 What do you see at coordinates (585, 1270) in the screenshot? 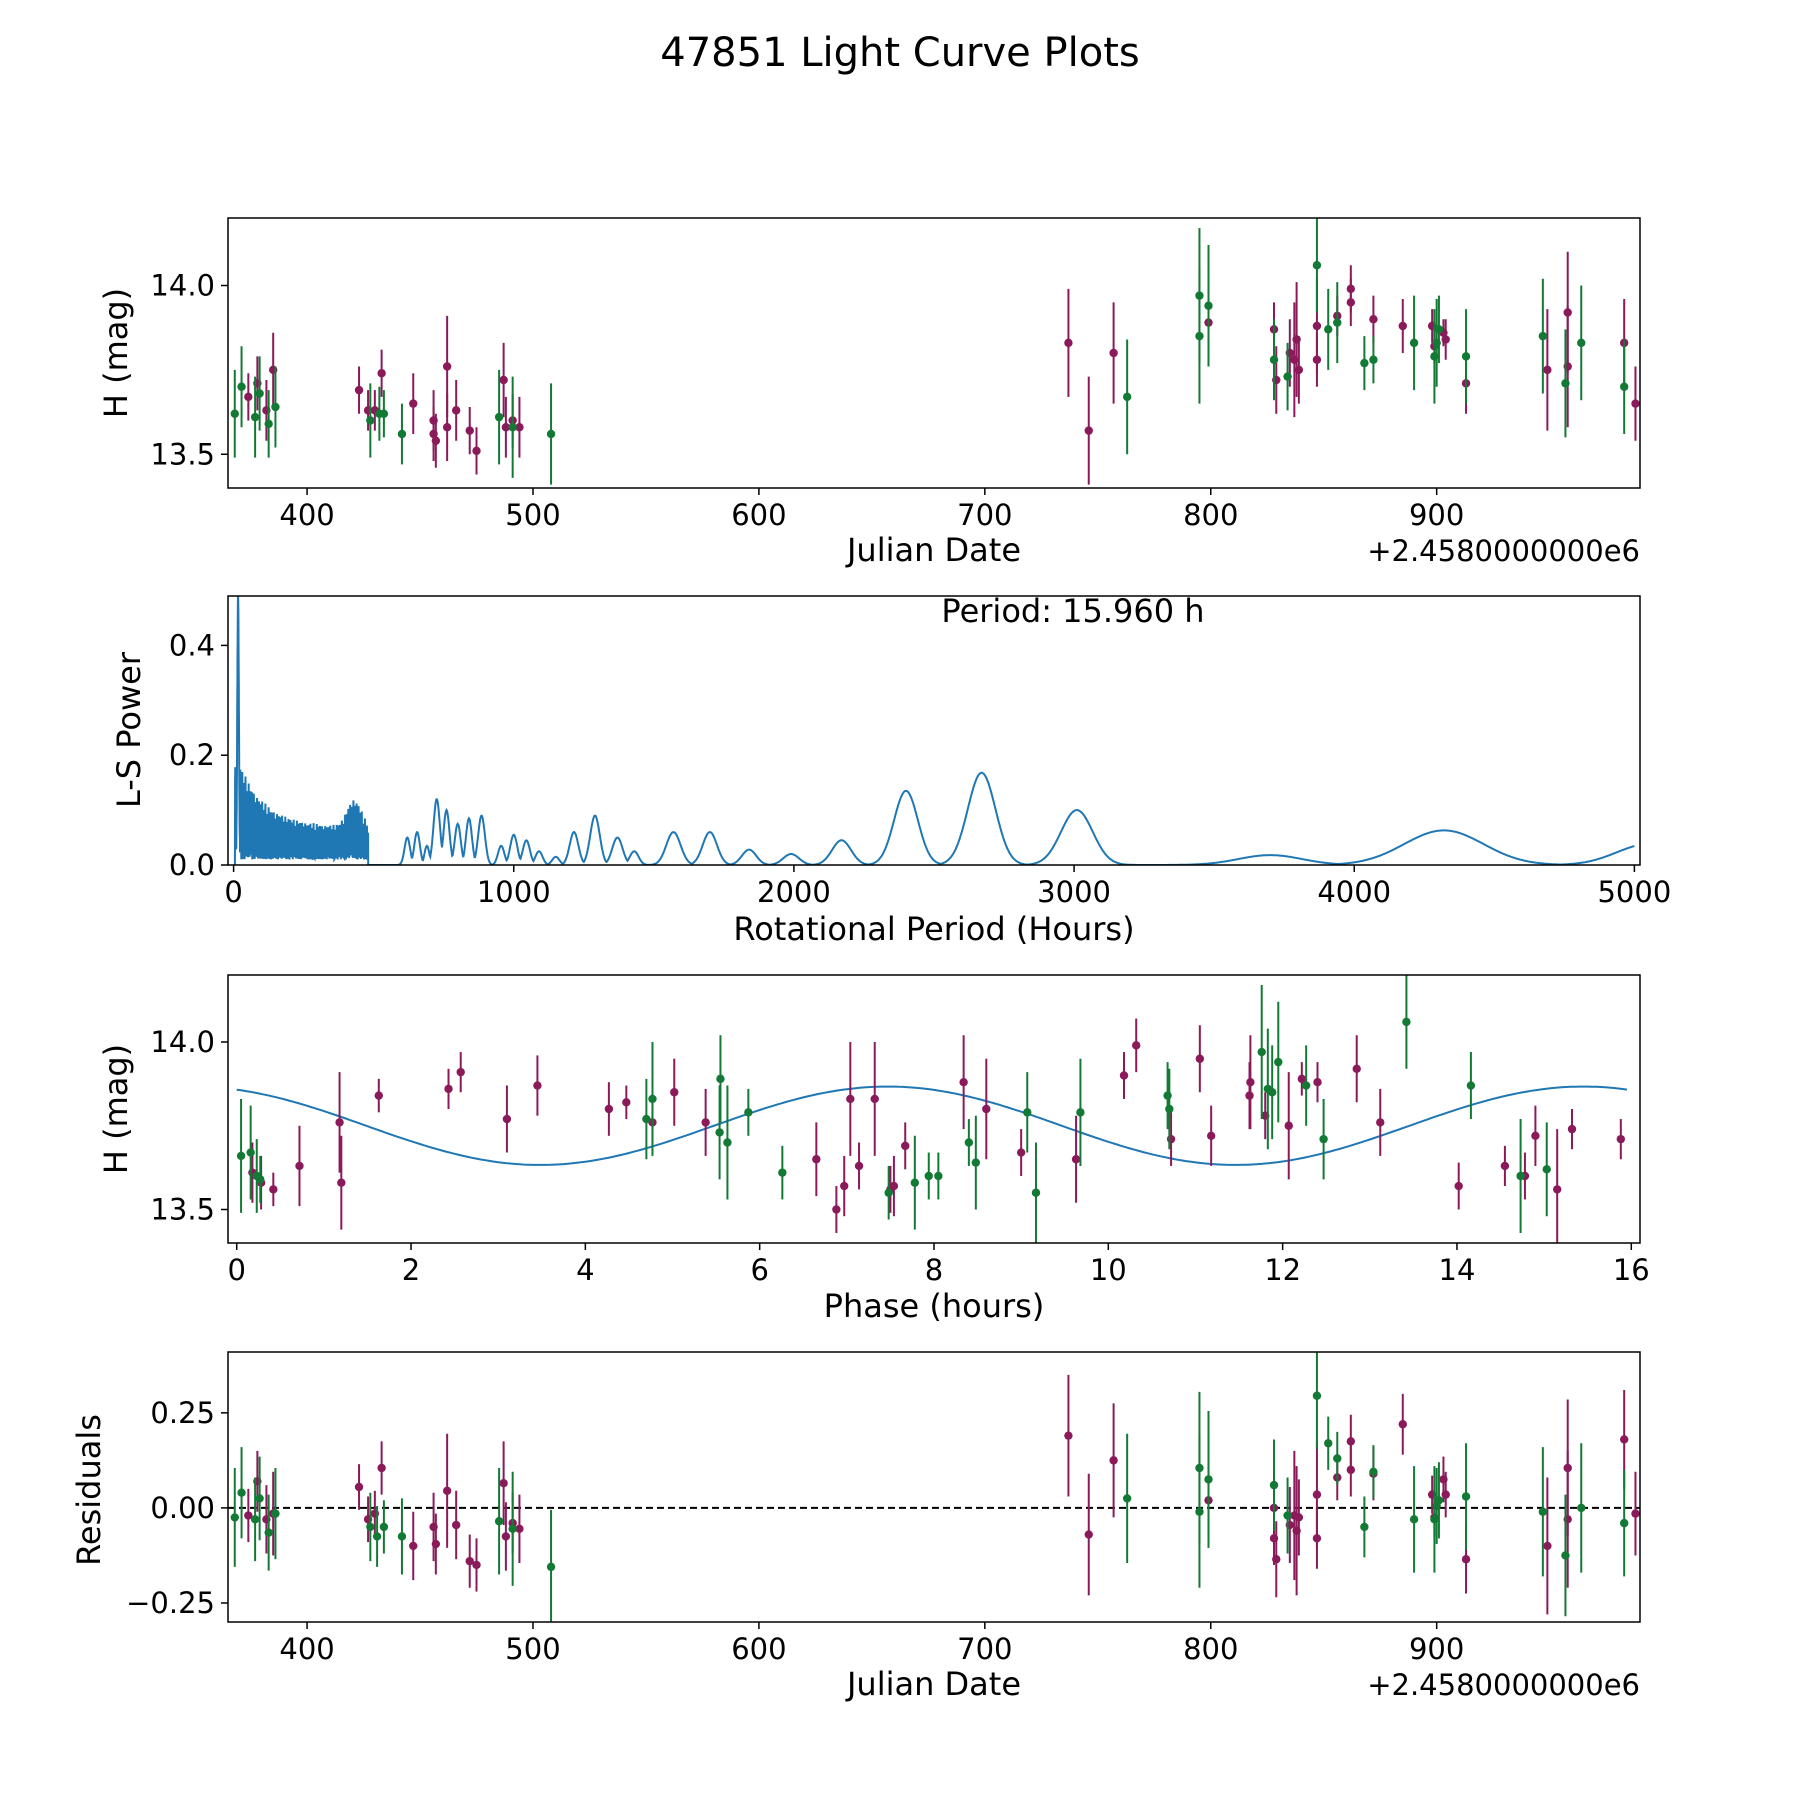
I see `phased-xtick-label: 4` at bounding box center [585, 1270].